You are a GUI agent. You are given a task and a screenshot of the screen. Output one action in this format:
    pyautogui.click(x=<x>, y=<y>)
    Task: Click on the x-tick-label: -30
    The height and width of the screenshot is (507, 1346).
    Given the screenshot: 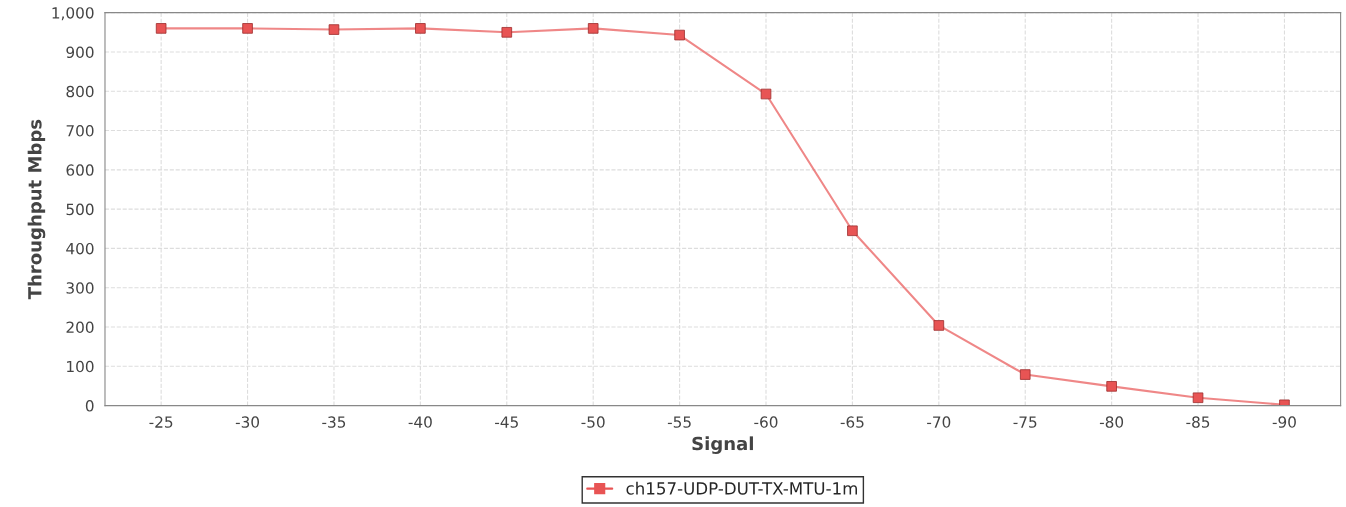 What is the action you would take?
    pyautogui.click(x=247, y=422)
    